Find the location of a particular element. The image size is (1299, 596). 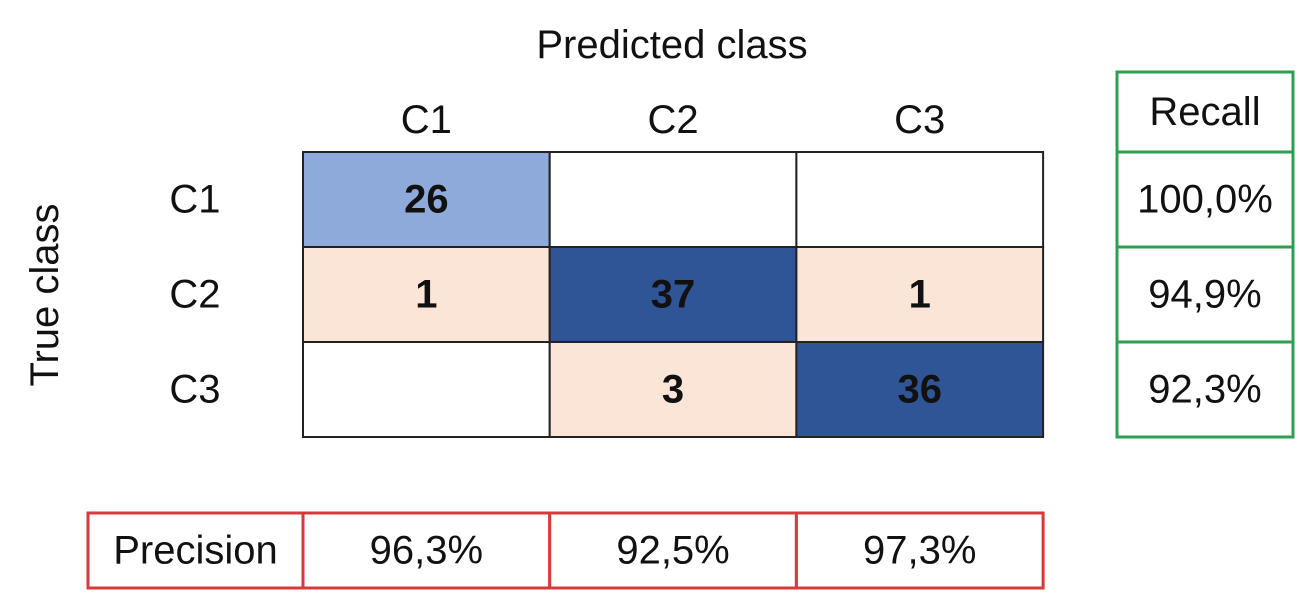

column-header: C2 is located at coordinates (672, 120).